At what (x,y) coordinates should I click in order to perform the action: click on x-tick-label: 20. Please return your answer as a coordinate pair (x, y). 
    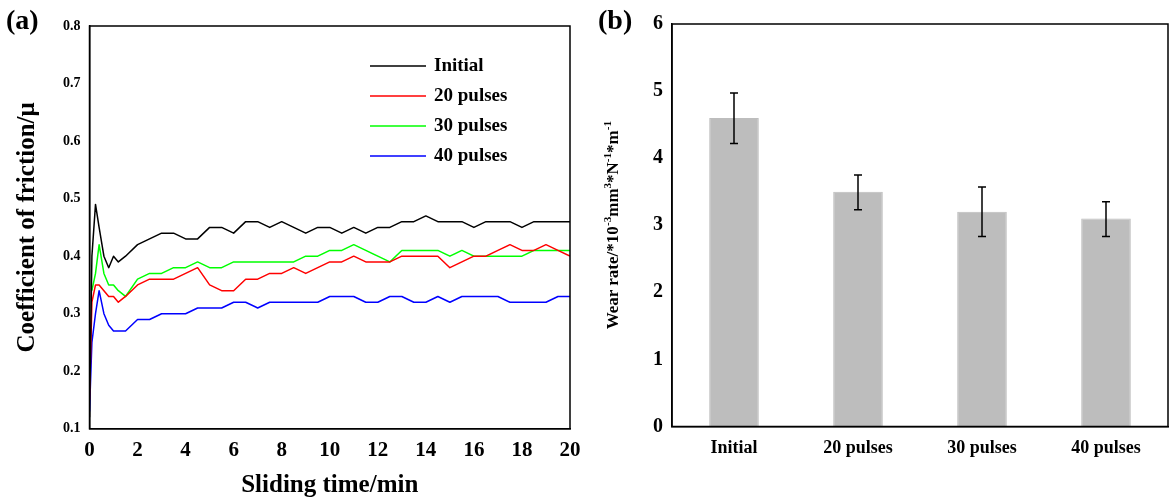
    Looking at the image, I should click on (570, 448).